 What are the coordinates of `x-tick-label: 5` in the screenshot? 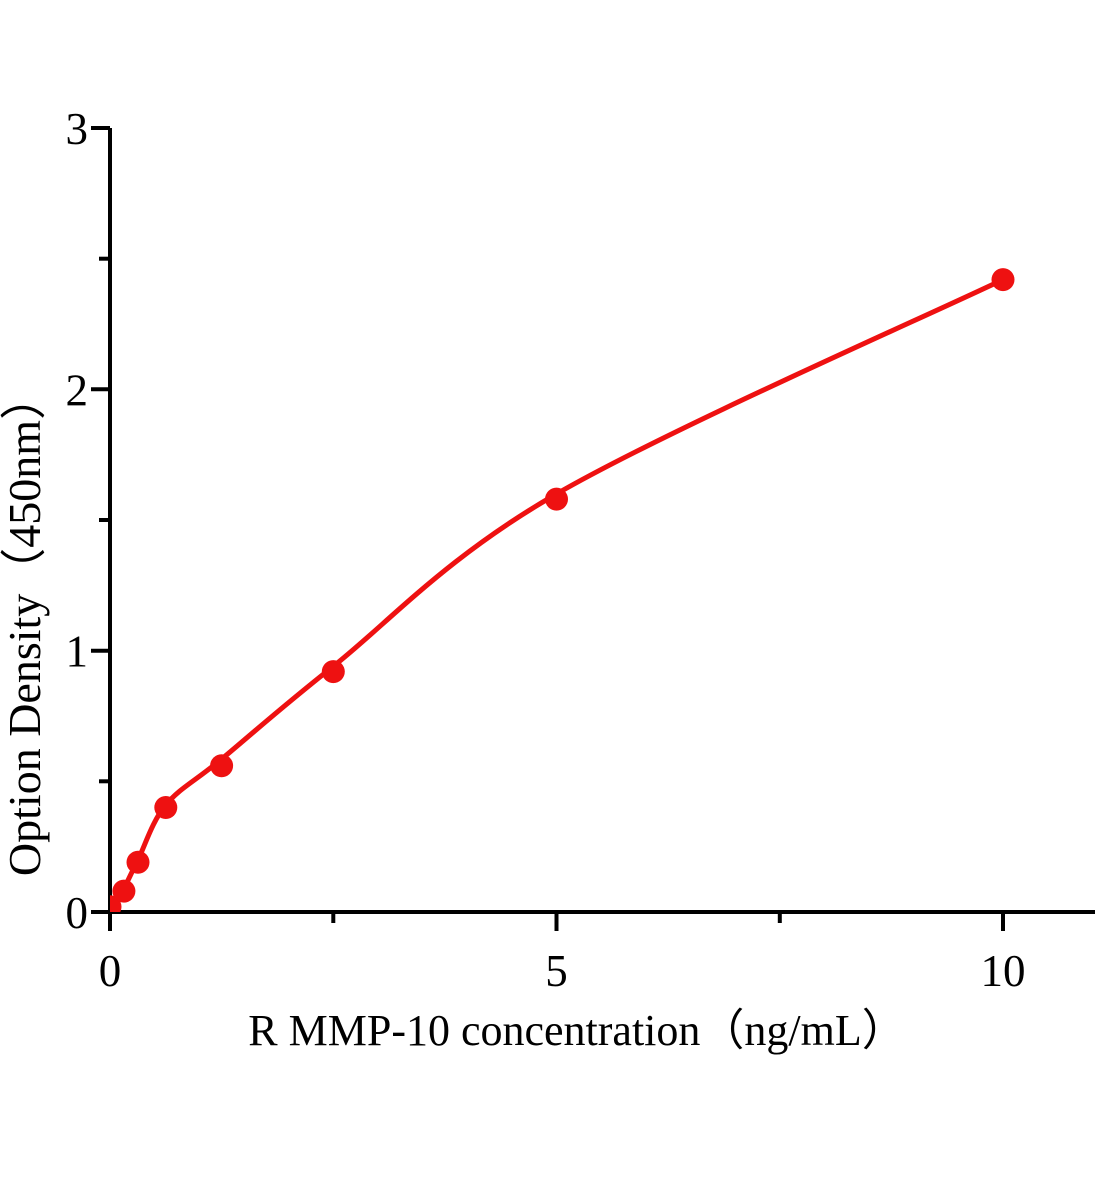 It's located at (556, 971).